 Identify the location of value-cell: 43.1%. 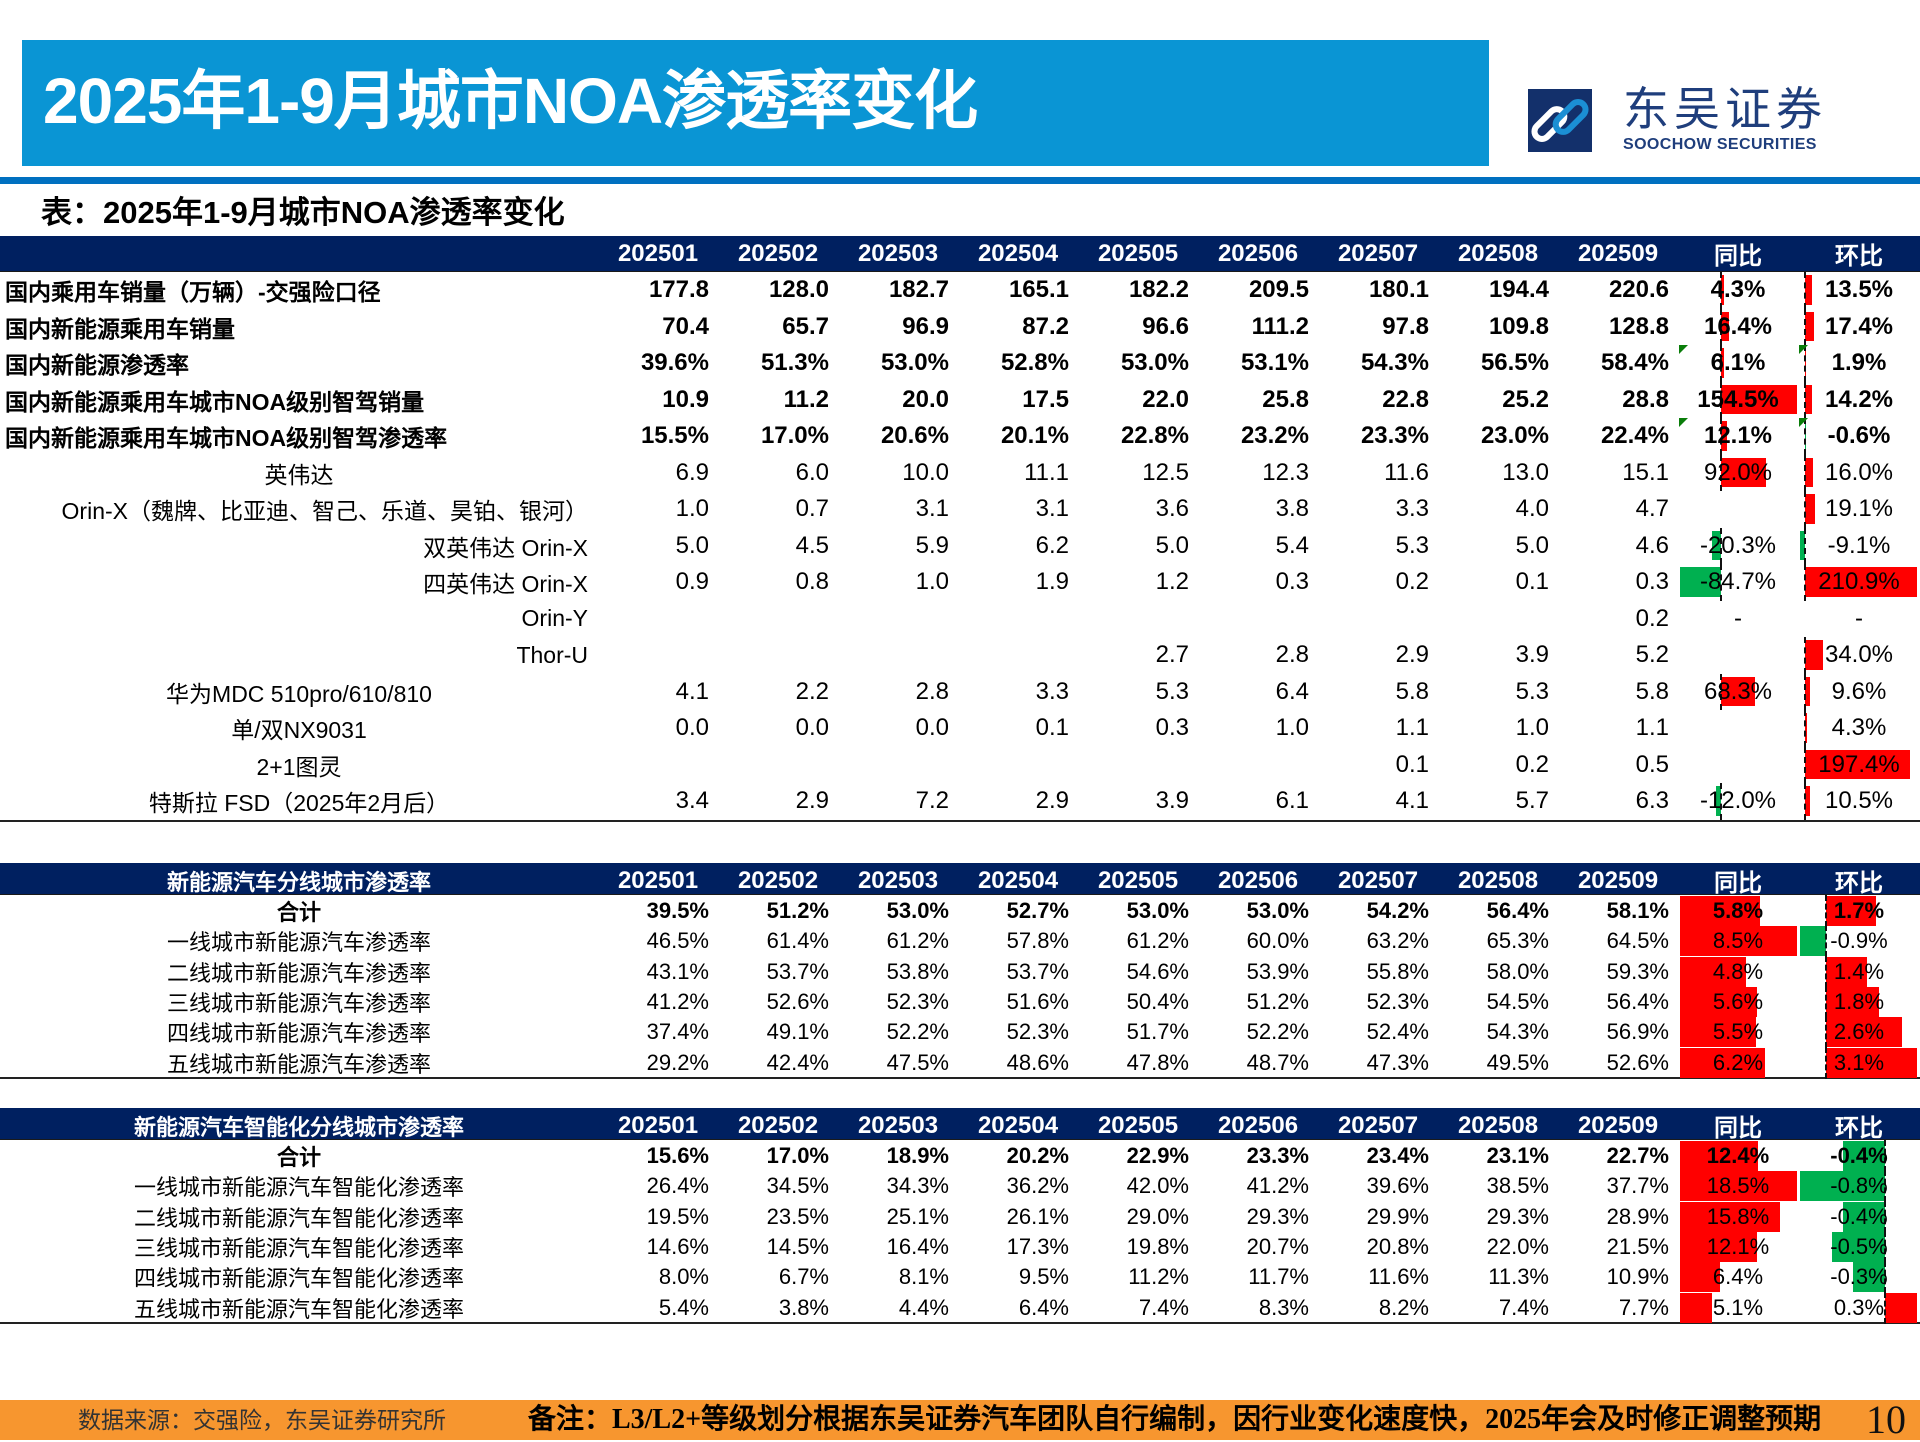
(658, 972).